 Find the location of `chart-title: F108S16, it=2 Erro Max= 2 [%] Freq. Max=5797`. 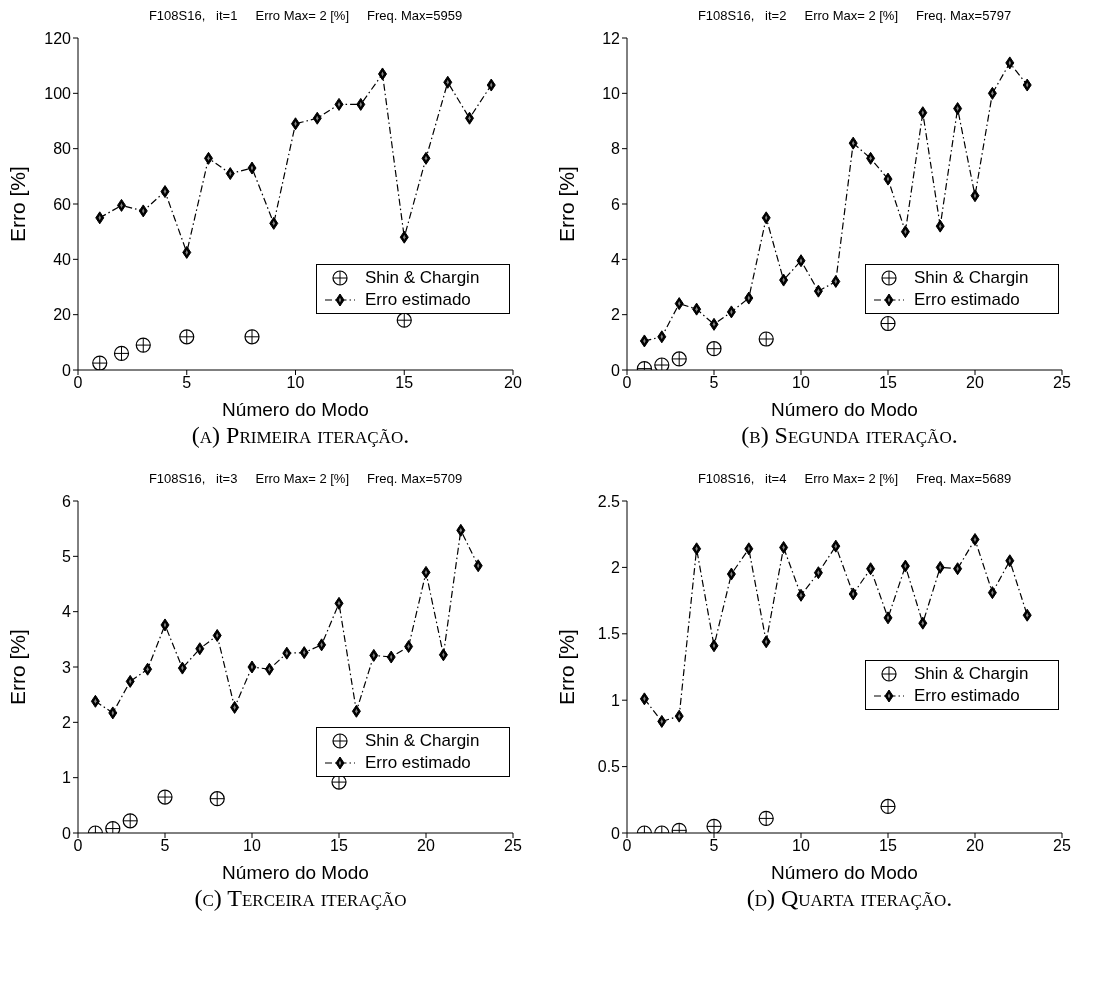

chart-title: F108S16, it=2 Erro Max= 2 [%] Freq. Max=5797 is located at coordinates (854, 16).